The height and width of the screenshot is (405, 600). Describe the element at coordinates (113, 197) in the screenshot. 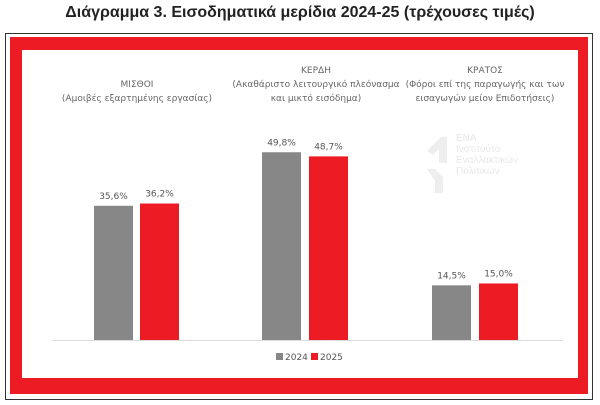

I see `data-label: 35,6%` at that location.